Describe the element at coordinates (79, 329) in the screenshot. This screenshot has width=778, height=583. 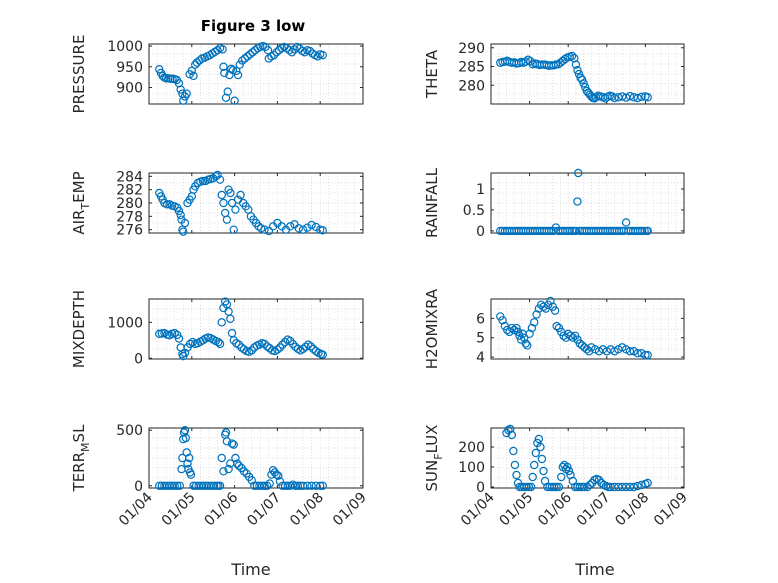
I see `y-axis-label: MIXDEPTH` at that location.